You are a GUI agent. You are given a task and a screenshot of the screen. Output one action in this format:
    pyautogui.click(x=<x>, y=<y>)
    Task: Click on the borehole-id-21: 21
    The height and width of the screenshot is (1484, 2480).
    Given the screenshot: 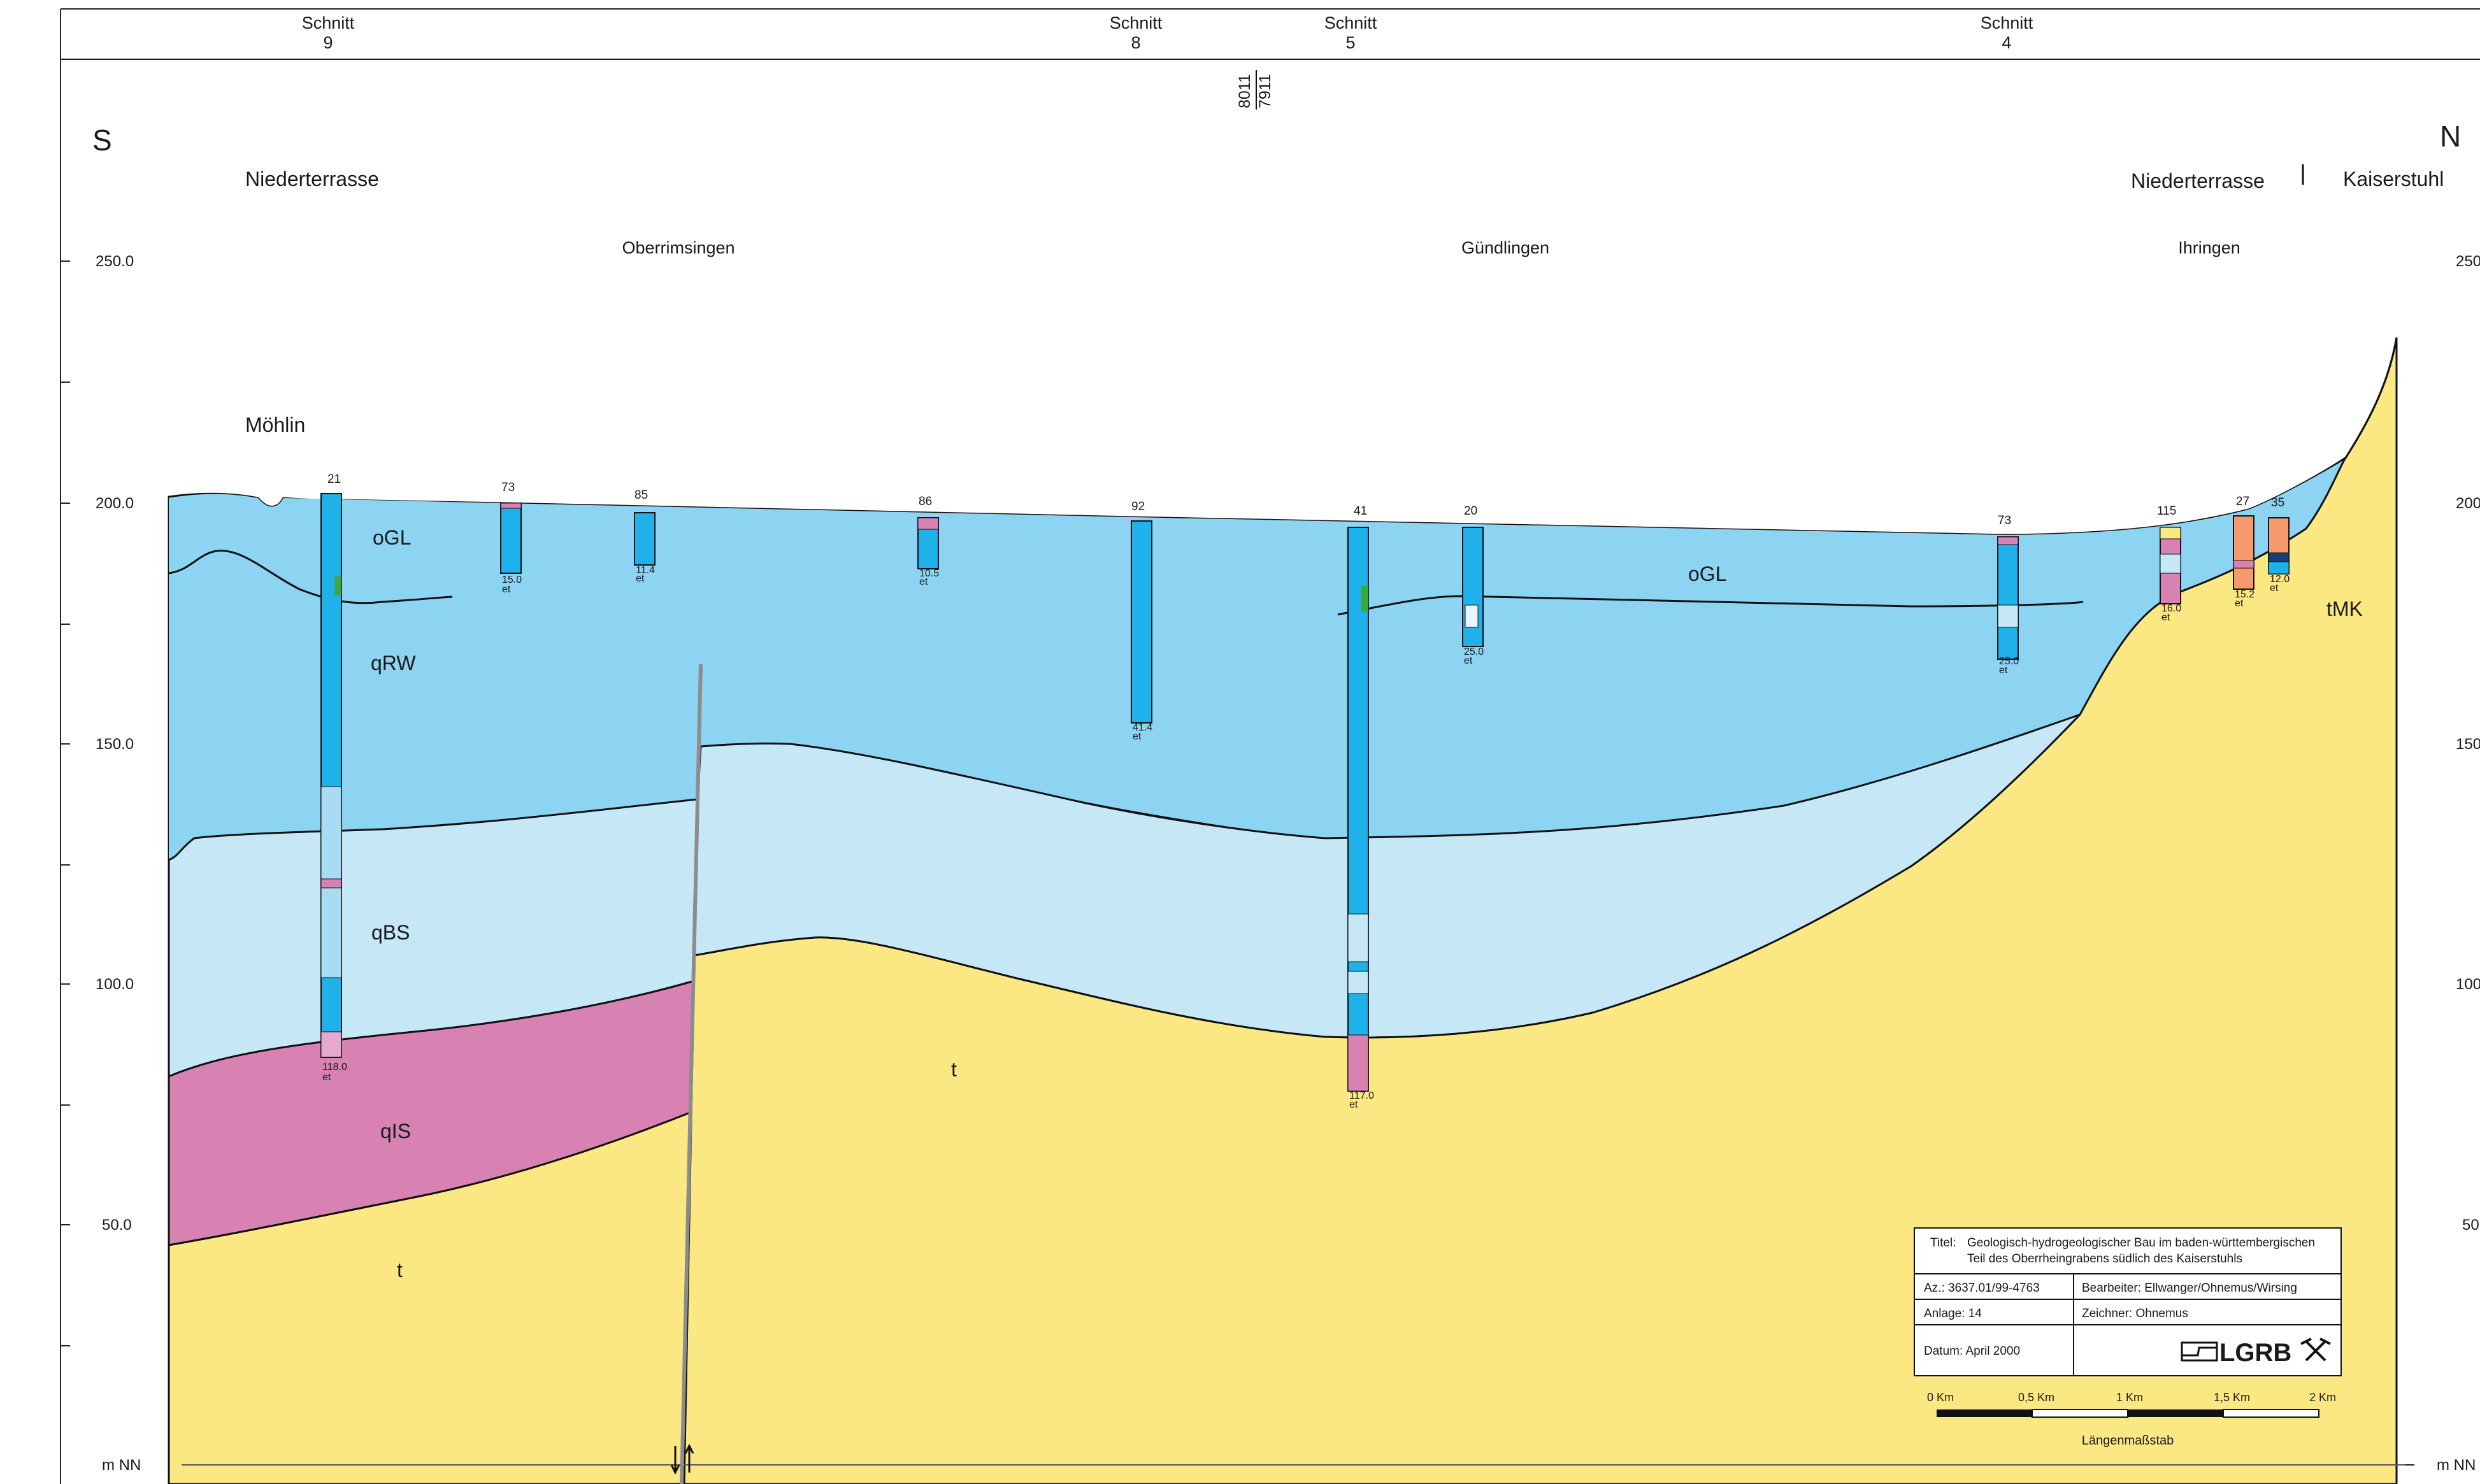 What is the action you would take?
    pyautogui.click(x=334, y=479)
    